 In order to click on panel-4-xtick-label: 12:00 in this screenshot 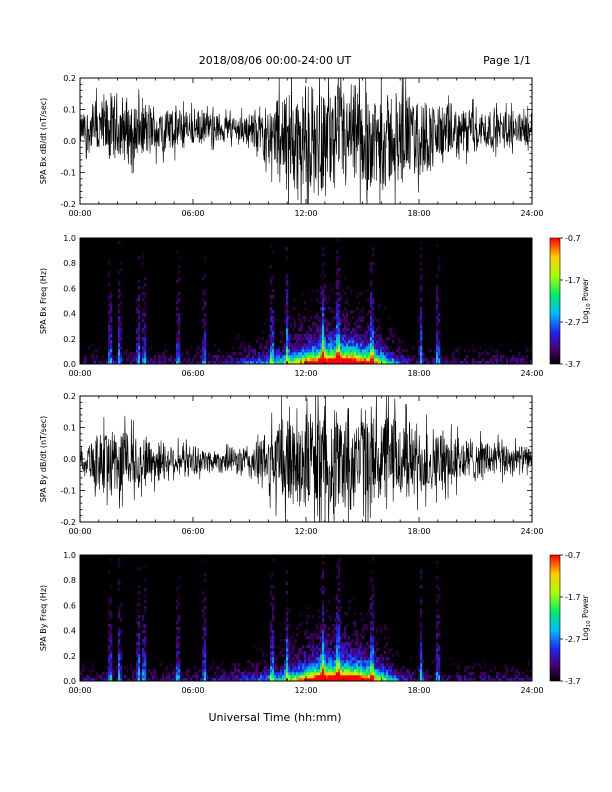, I will do `click(305, 690)`.